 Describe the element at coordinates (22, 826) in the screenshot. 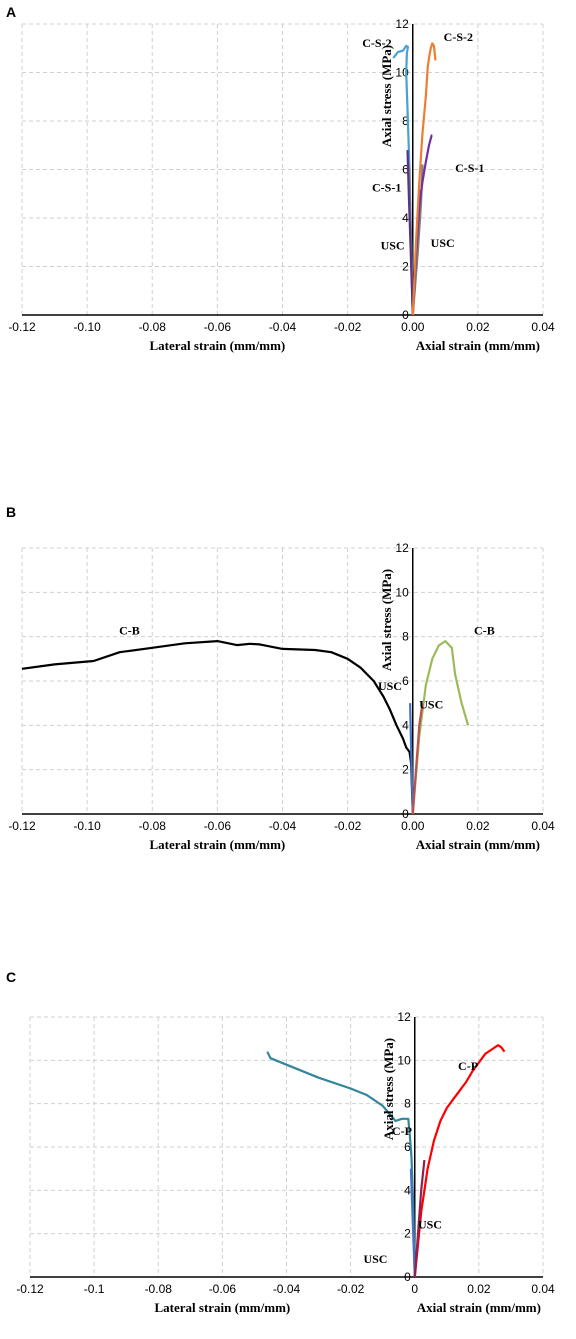

I see `chart-b-x-tick-label: -0.12` at that location.